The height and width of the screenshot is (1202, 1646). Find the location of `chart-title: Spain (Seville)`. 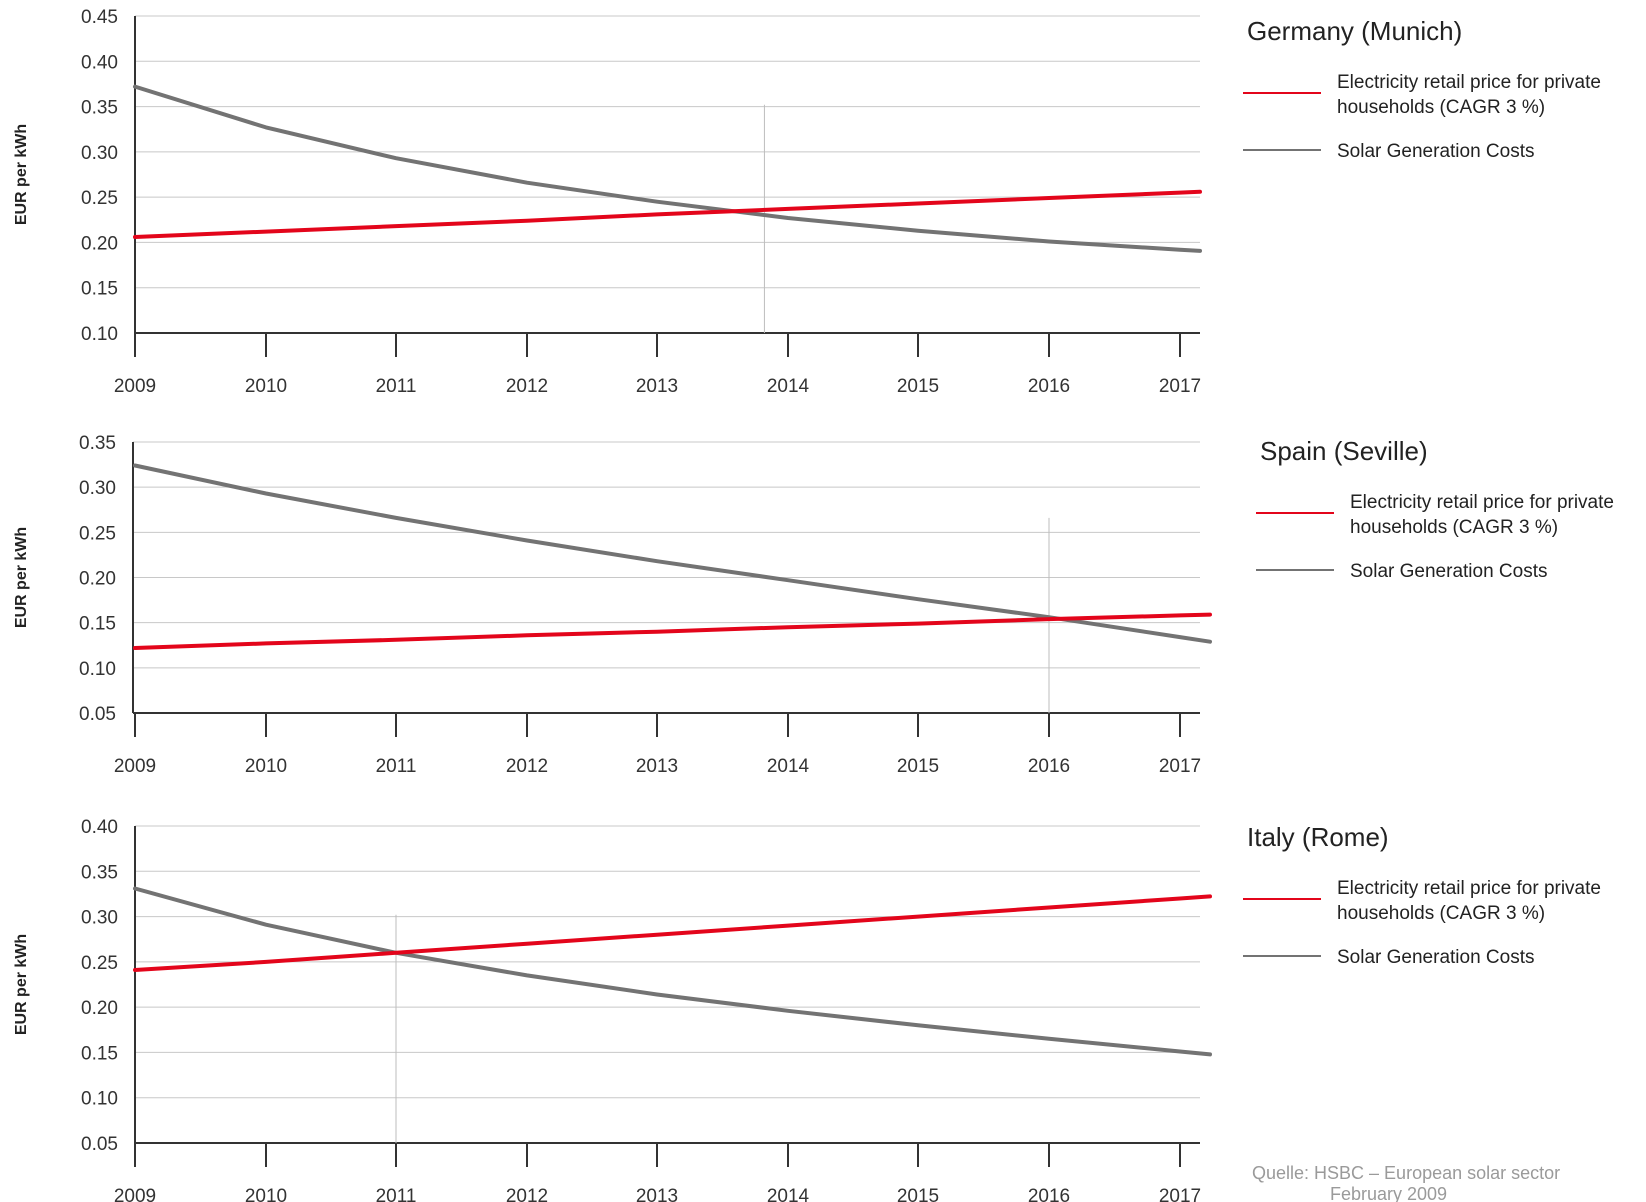

chart-title: Spain (Seville) is located at coordinates (1344, 451).